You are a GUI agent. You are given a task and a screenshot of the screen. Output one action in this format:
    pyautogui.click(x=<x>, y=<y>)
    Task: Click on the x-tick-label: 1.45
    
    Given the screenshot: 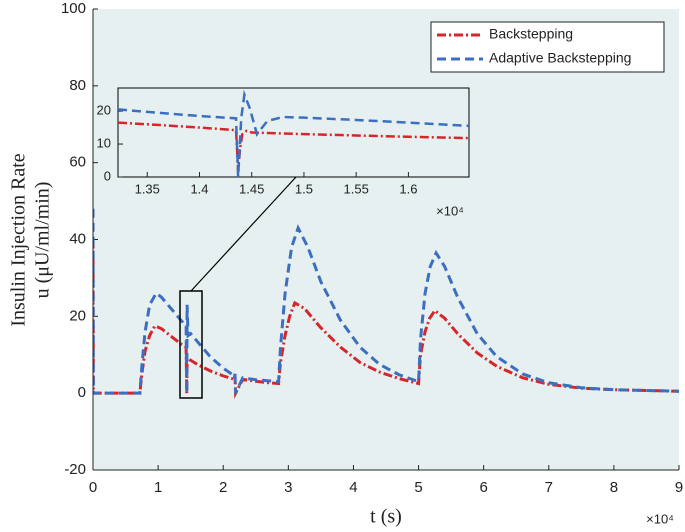 What is the action you would take?
    pyautogui.click(x=251, y=188)
    